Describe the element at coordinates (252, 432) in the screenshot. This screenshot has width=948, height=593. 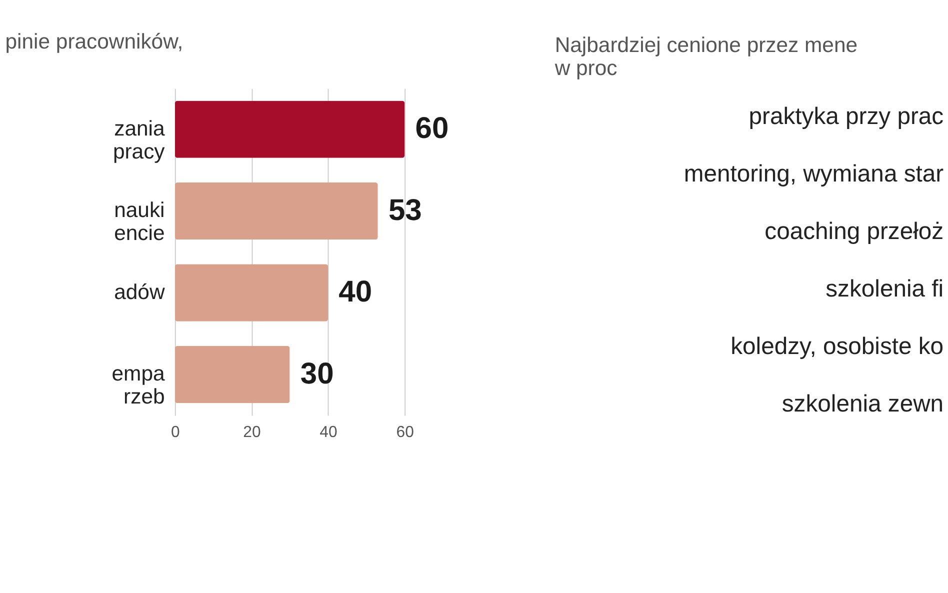
I see `x-tick-label: 20` at that location.